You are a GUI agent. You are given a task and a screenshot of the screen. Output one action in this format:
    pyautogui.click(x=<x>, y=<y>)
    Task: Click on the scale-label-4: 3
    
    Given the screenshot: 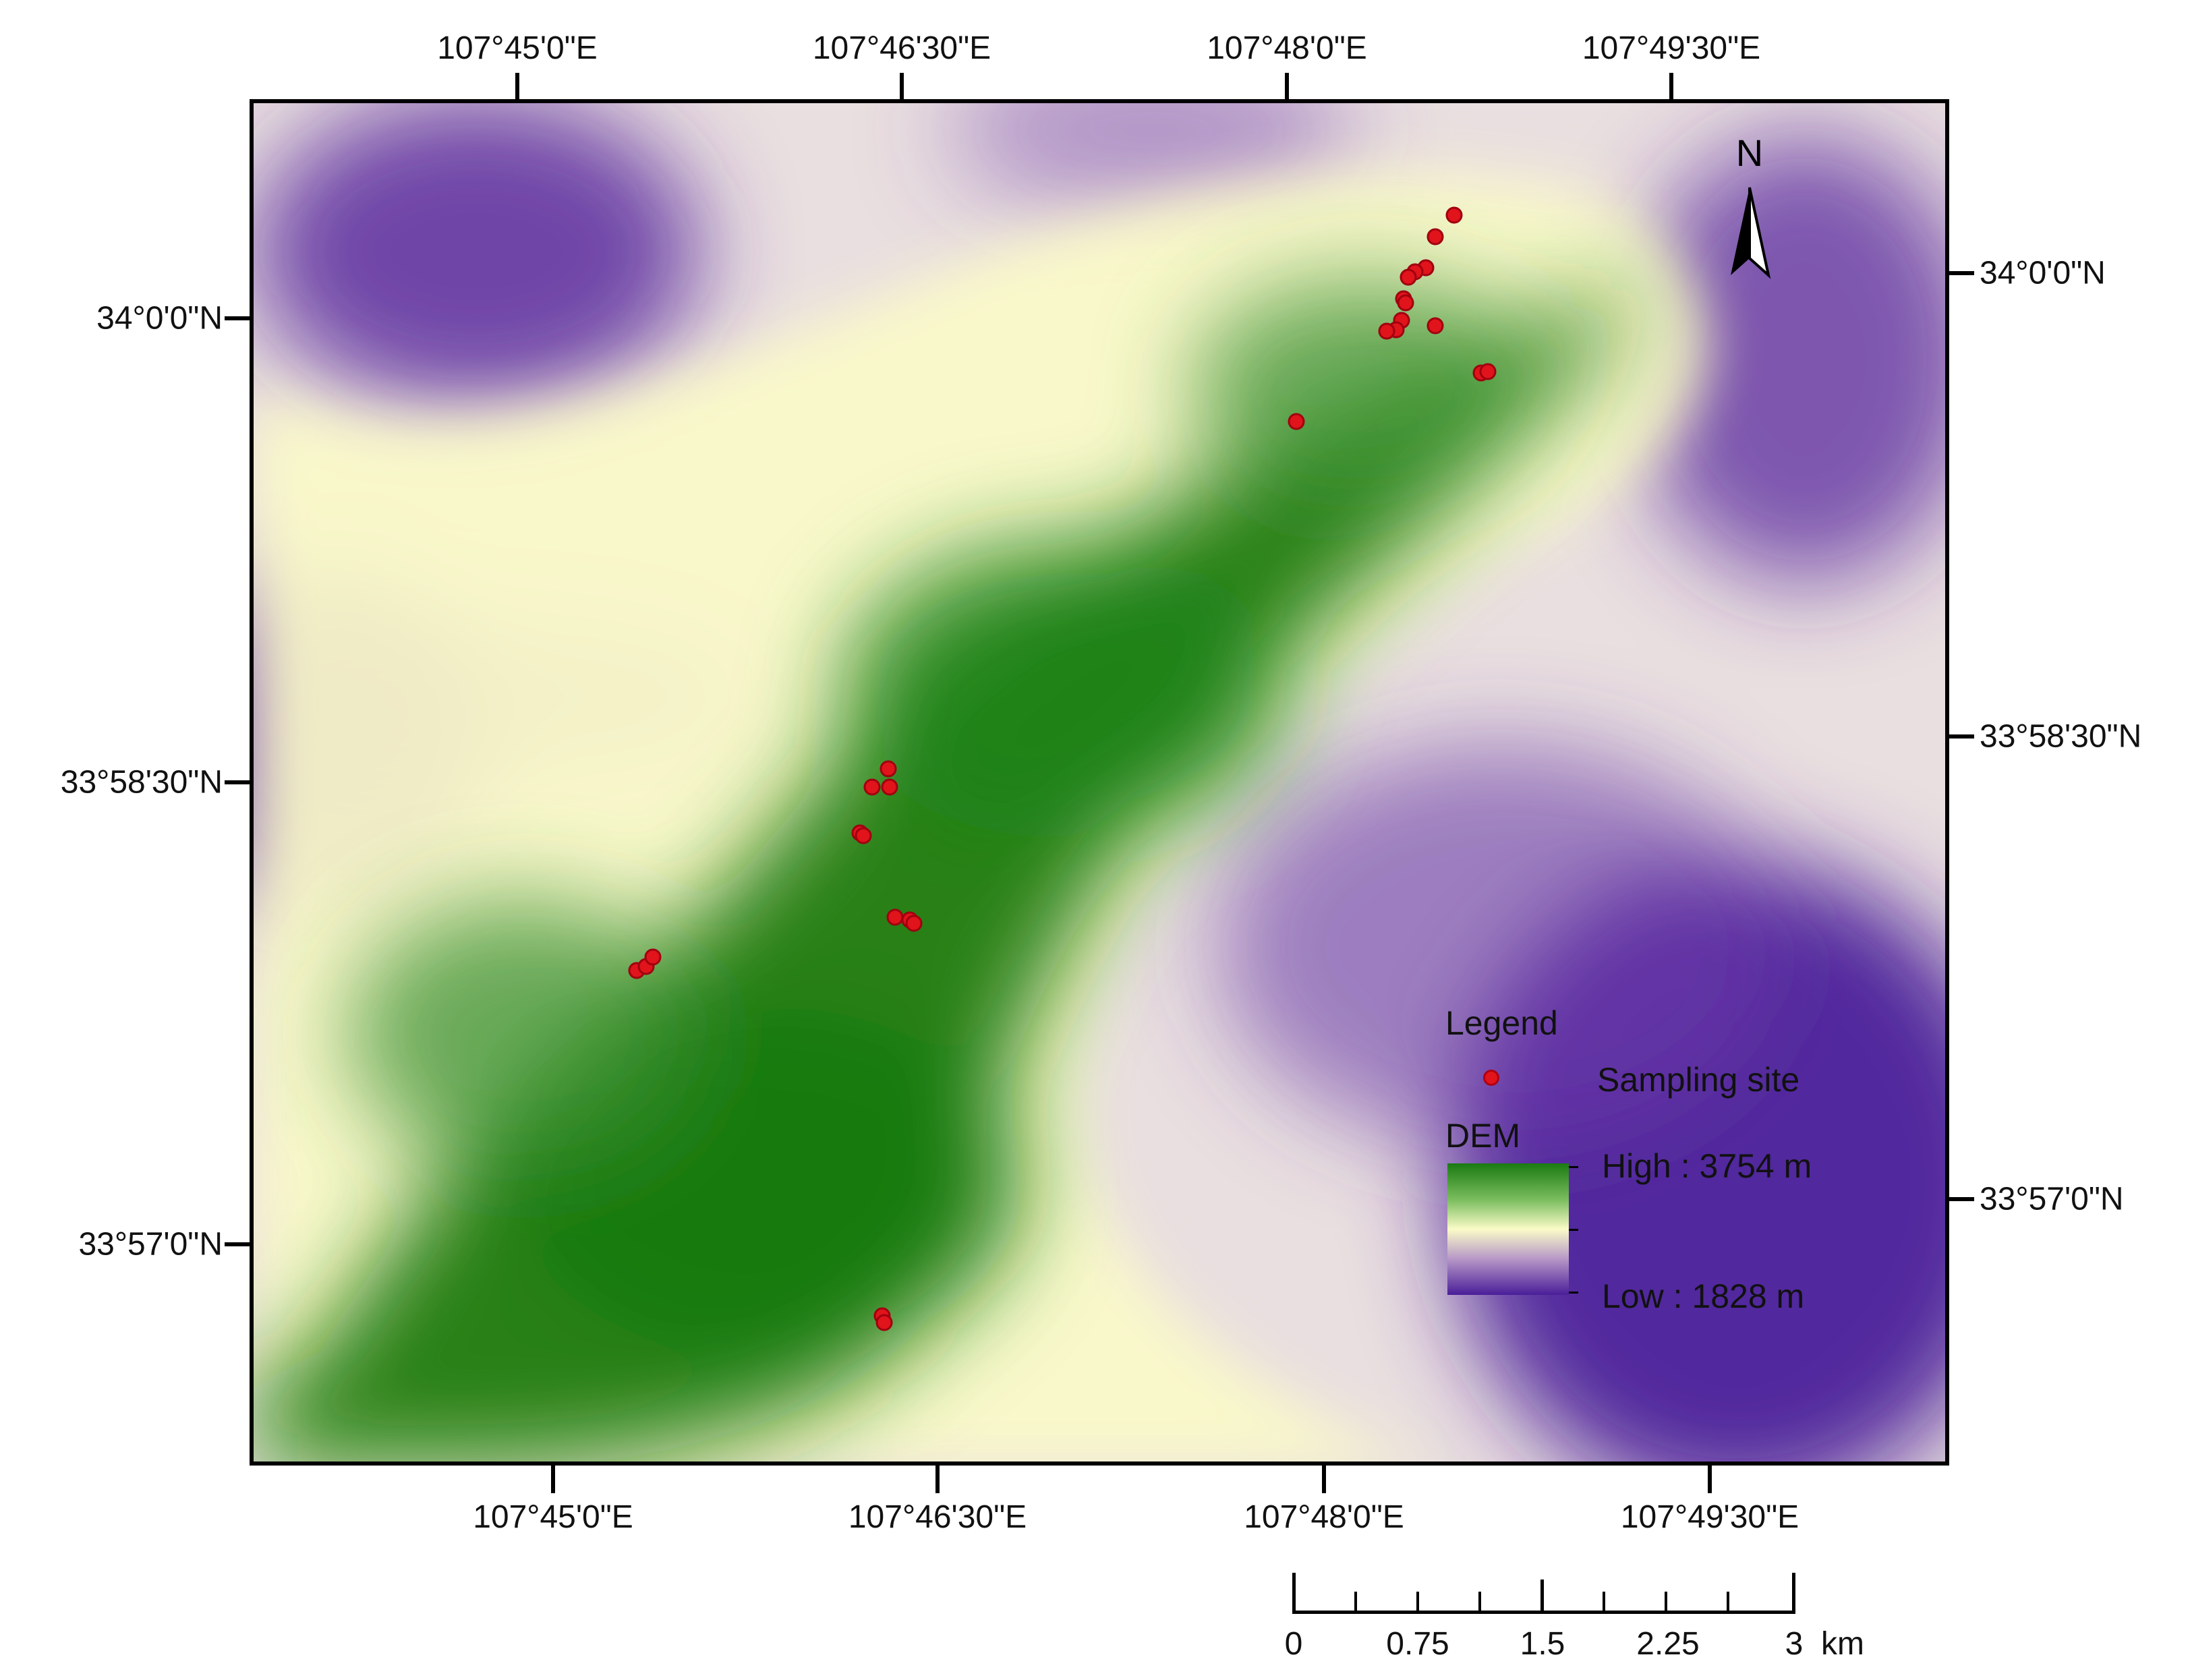 What is the action you would take?
    pyautogui.click(x=1795, y=1644)
    